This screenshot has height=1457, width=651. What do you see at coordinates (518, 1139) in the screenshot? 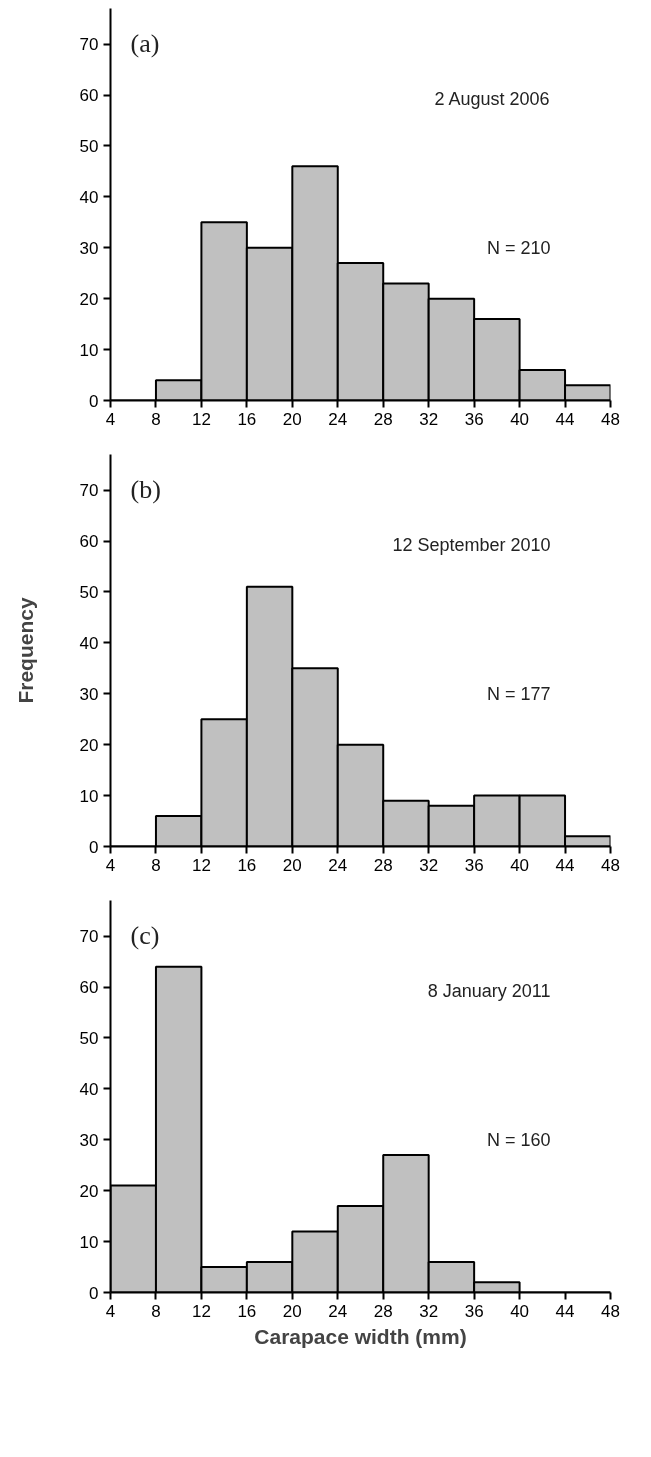
I see `annotation: N = 160` at bounding box center [518, 1139].